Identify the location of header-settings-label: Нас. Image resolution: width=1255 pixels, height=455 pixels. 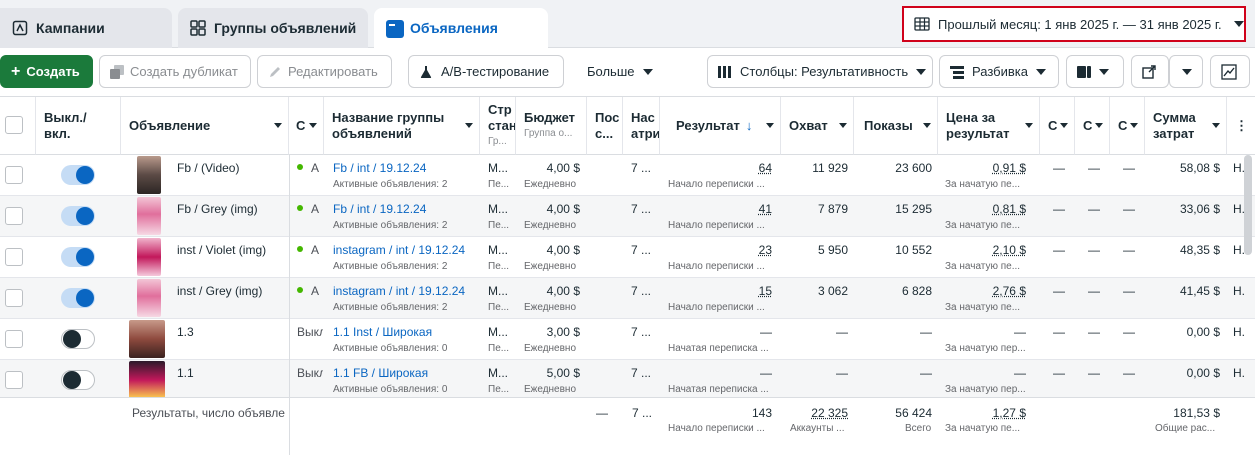
(643, 118).